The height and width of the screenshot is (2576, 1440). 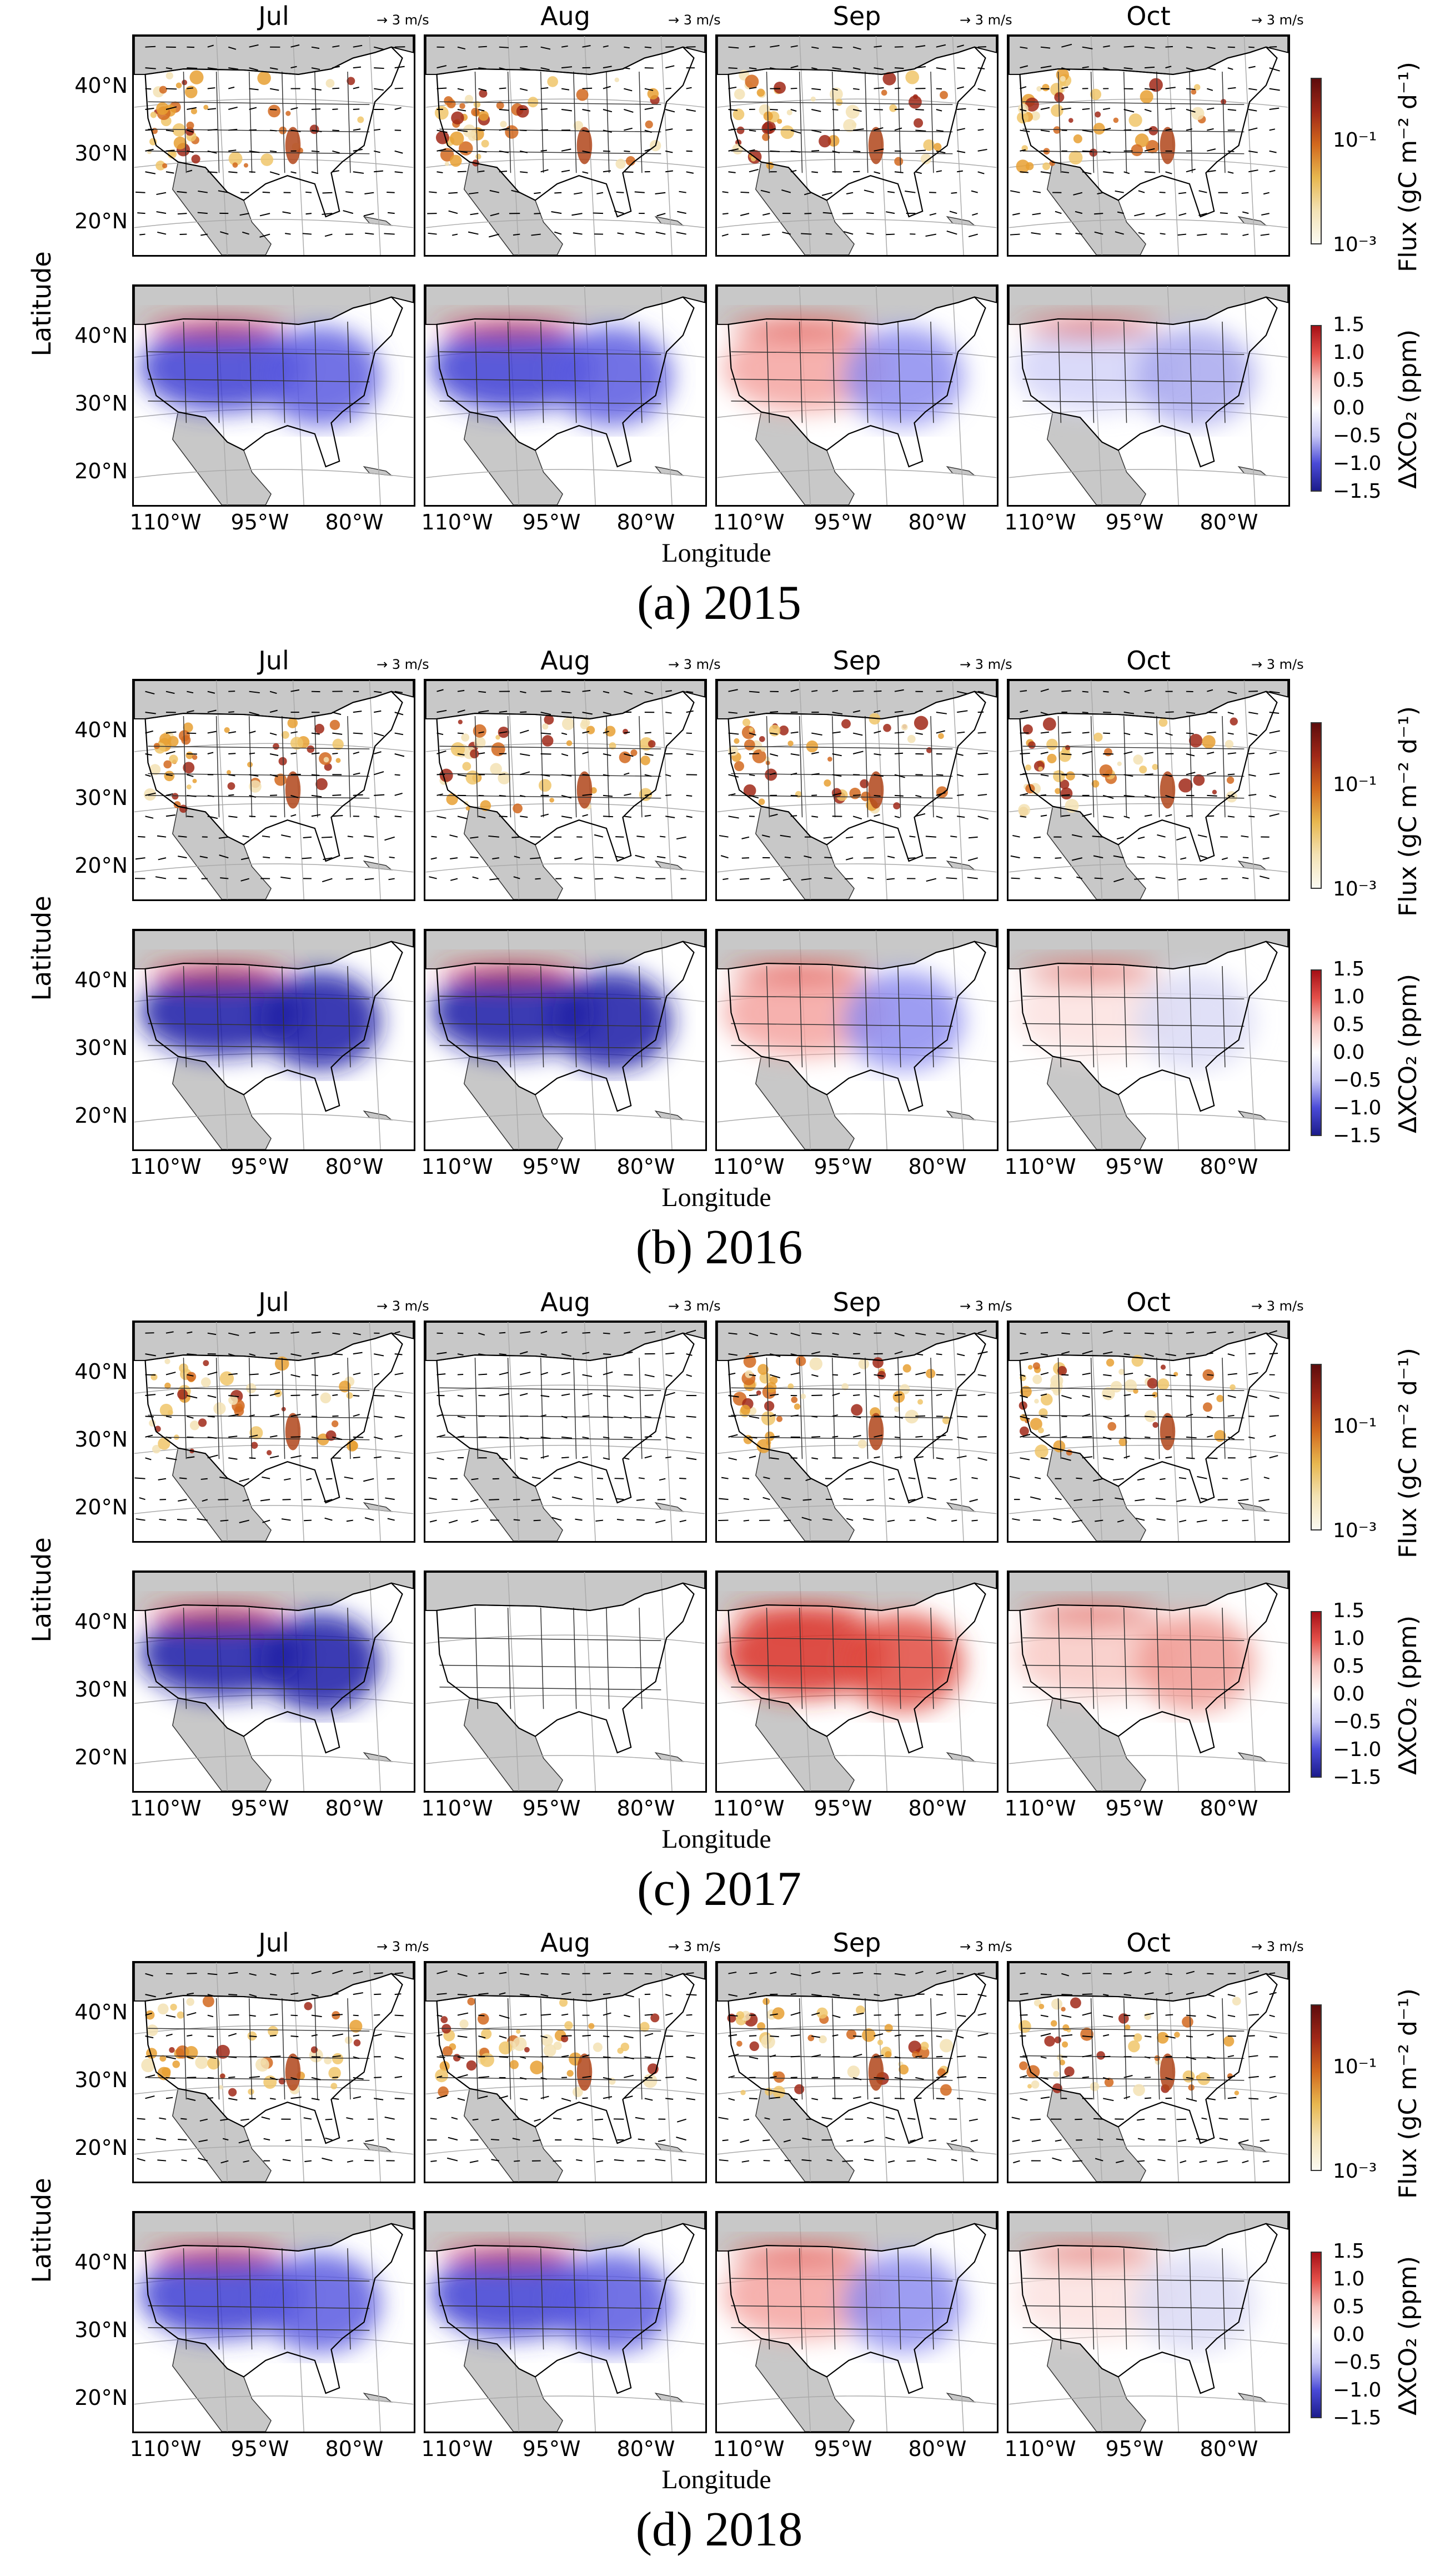 What do you see at coordinates (694, 1306) in the screenshot?
I see `wind-key: → 3 m/s` at bounding box center [694, 1306].